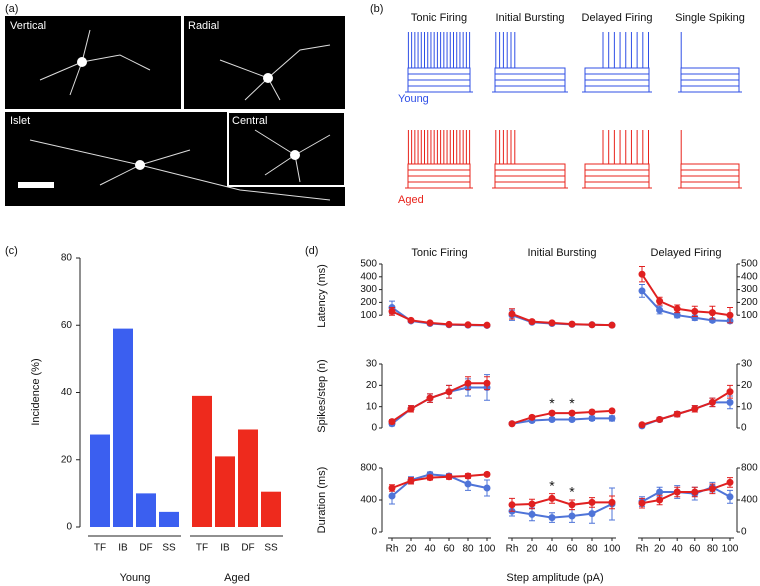 This screenshot has width=760, height=586. Describe the element at coordinates (11, 251) in the screenshot. I see `panel-label: (c)` at that location.